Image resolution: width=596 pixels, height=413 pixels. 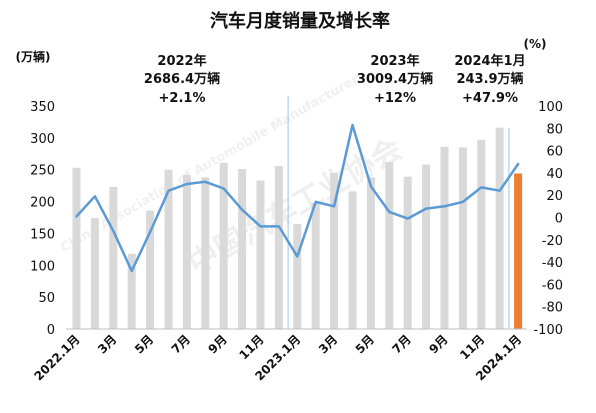 What do you see at coordinates (489, 61) in the screenshot?
I see `annotation-line: 2024年1月` at bounding box center [489, 61].